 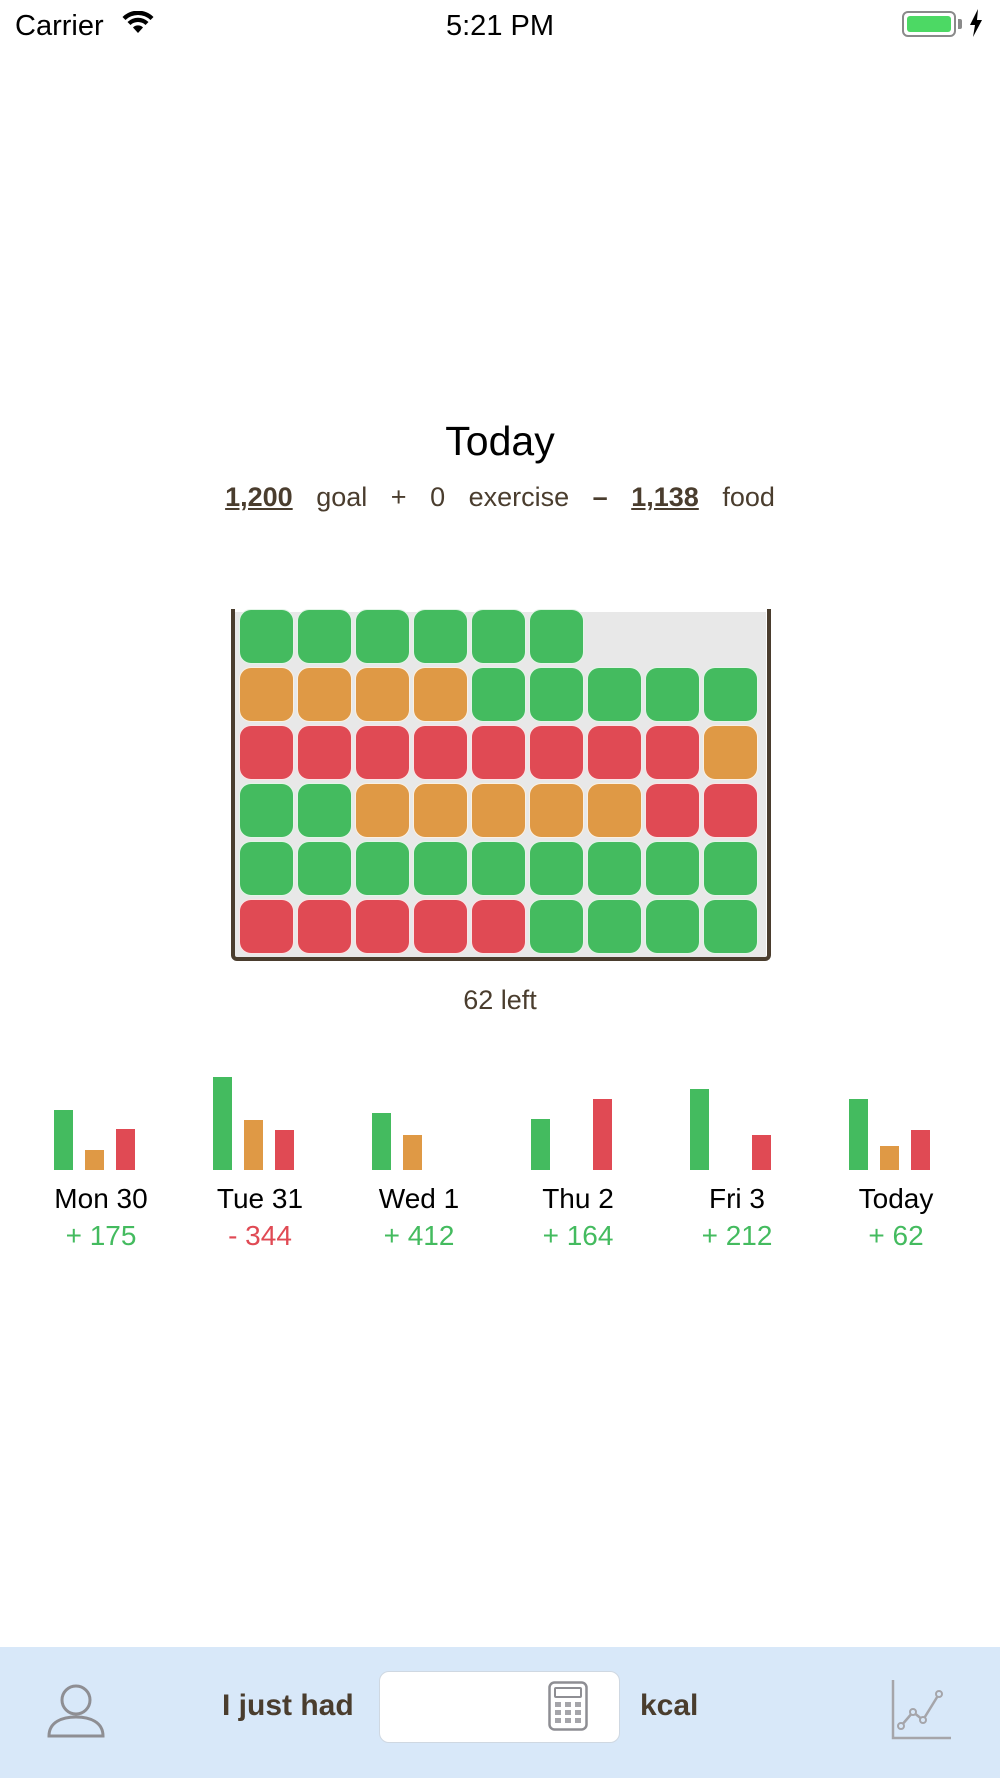 I want to click on page-title: Today, so click(x=500, y=441).